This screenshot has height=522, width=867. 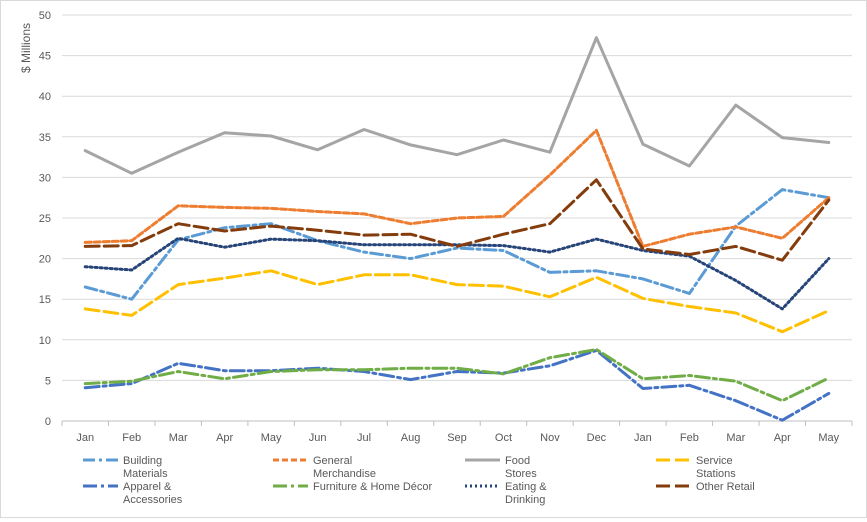 I want to click on series-line-service-stations, so click(x=457, y=301).